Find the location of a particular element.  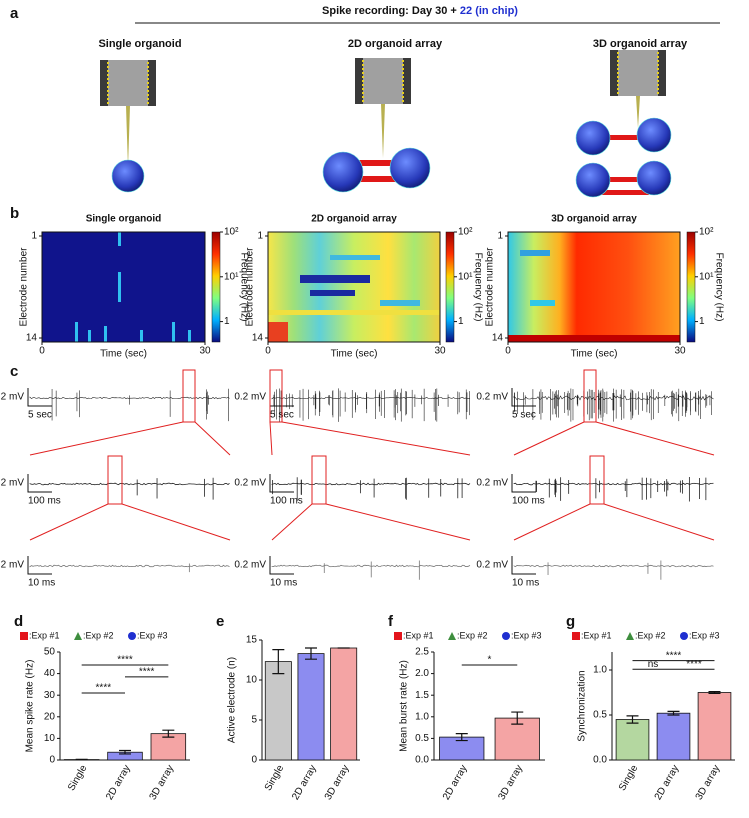

heatmap-title: 3D organoid array is located at coordinates (594, 219).